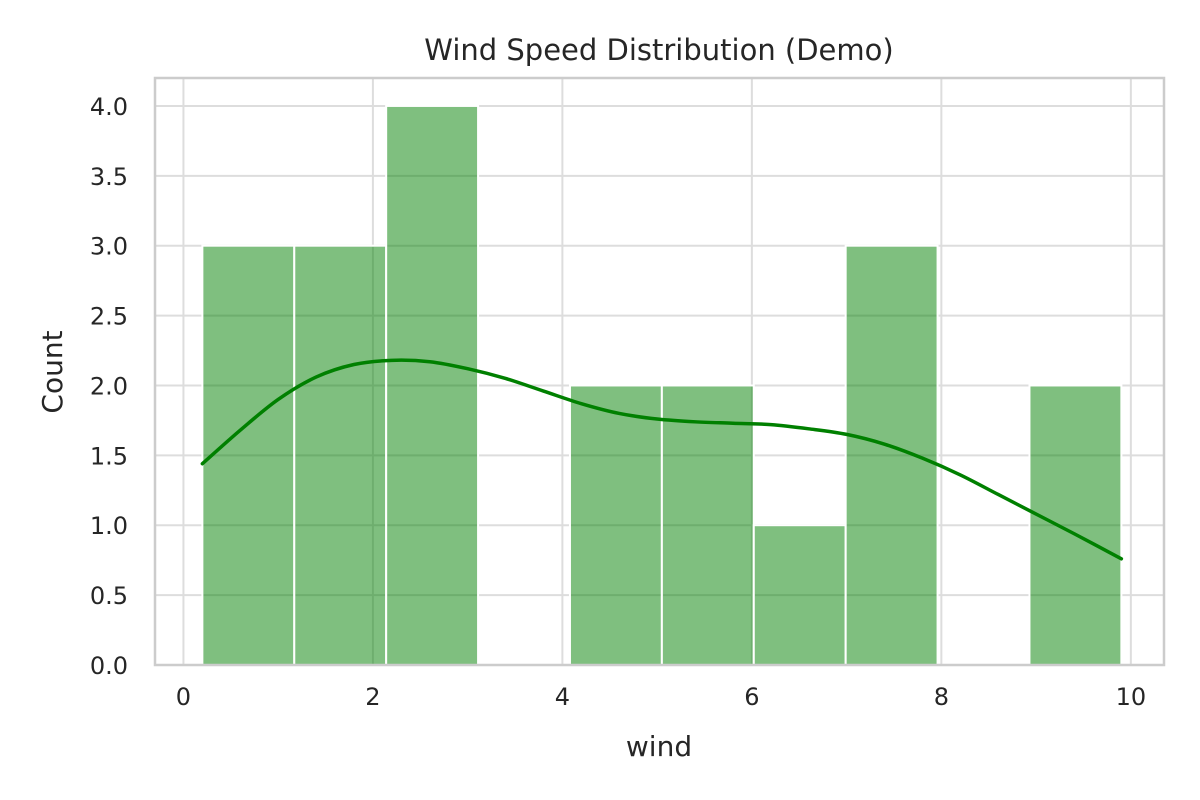  What do you see at coordinates (109, 596) in the screenshot?
I see `y-tick-label: 0.5` at bounding box center [109, 596].